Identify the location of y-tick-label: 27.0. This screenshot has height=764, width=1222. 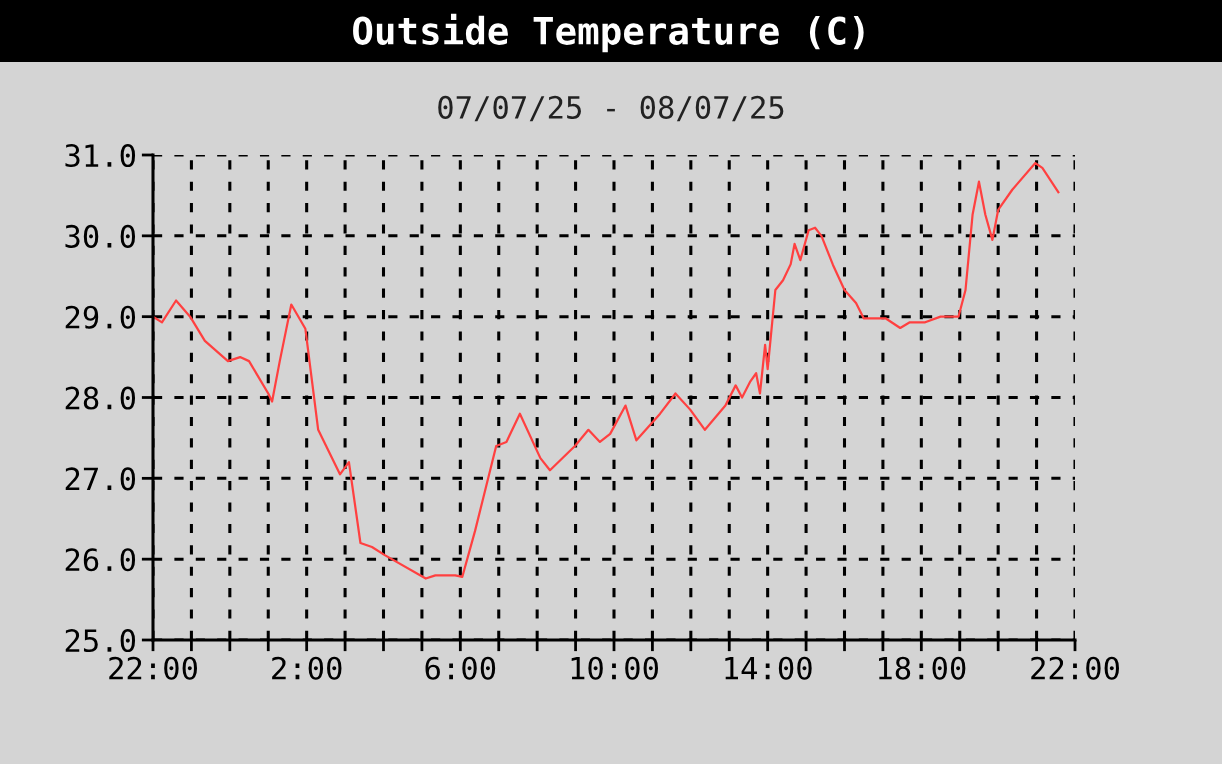
(100, 479).